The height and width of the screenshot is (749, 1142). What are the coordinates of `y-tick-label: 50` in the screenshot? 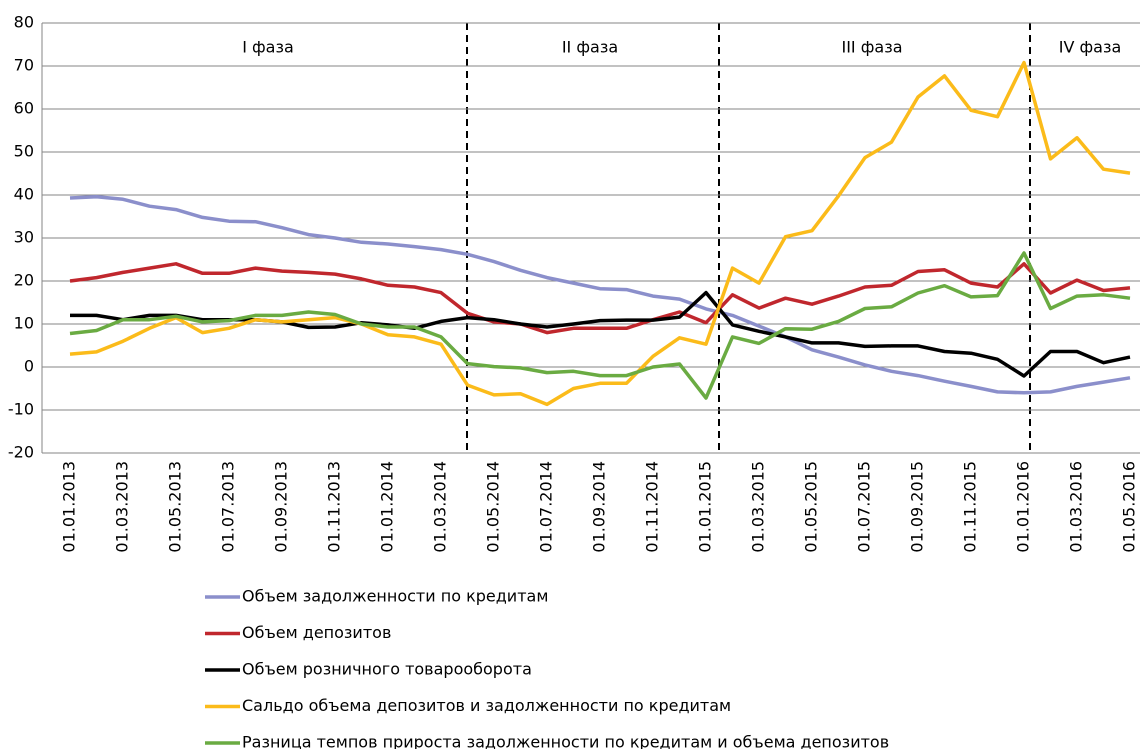 It's located at (24, 151).